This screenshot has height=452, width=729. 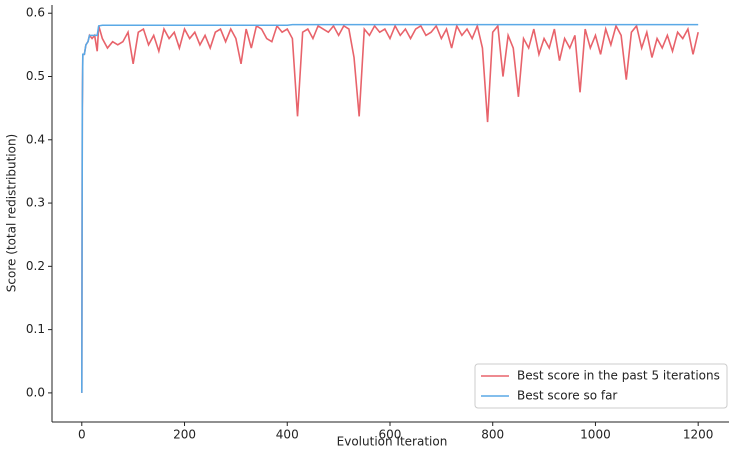 I want to click on legend-box, so click(x=601, y=386).